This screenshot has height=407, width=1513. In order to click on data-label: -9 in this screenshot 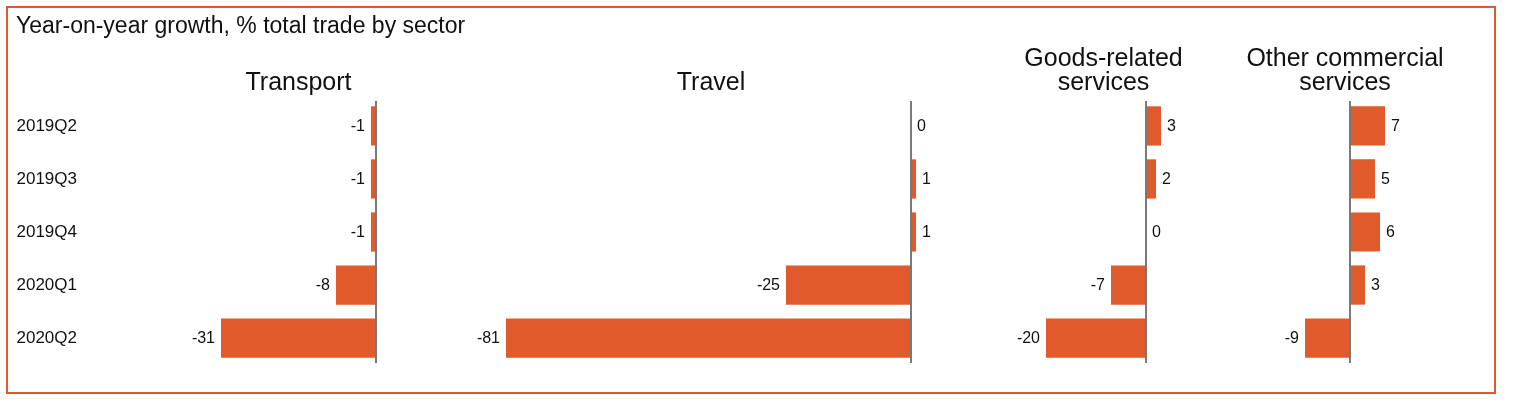, I will do `click(1292, 338)`.